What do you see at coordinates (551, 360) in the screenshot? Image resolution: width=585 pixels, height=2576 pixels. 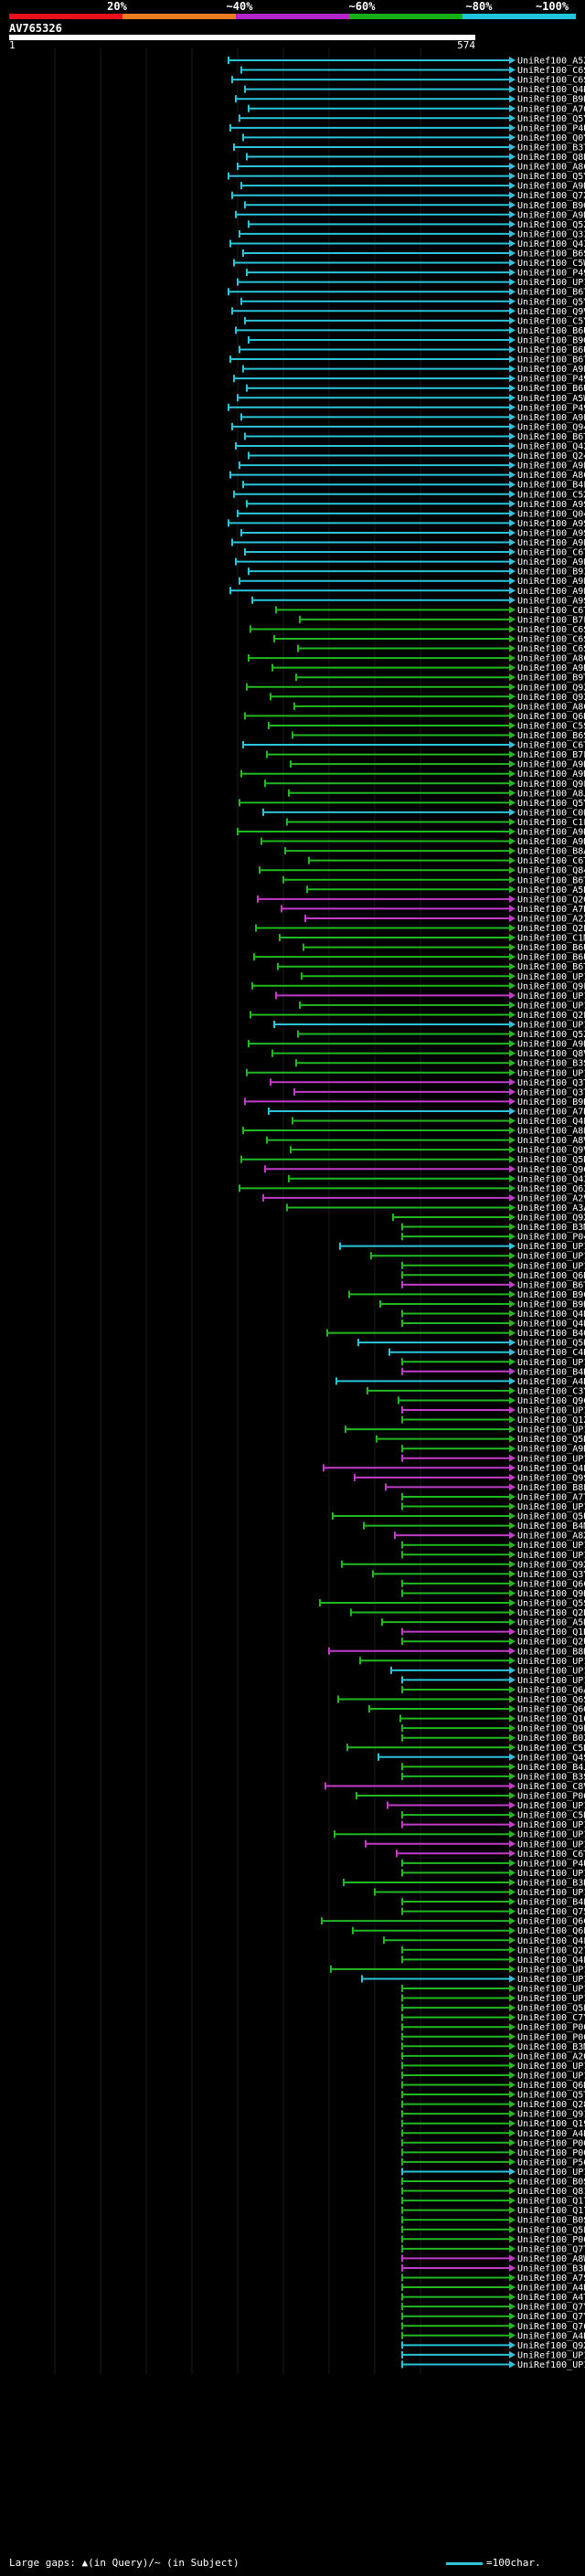 I see `hit-label: UniRef100_B6T722` at bounding box center [551, 360].